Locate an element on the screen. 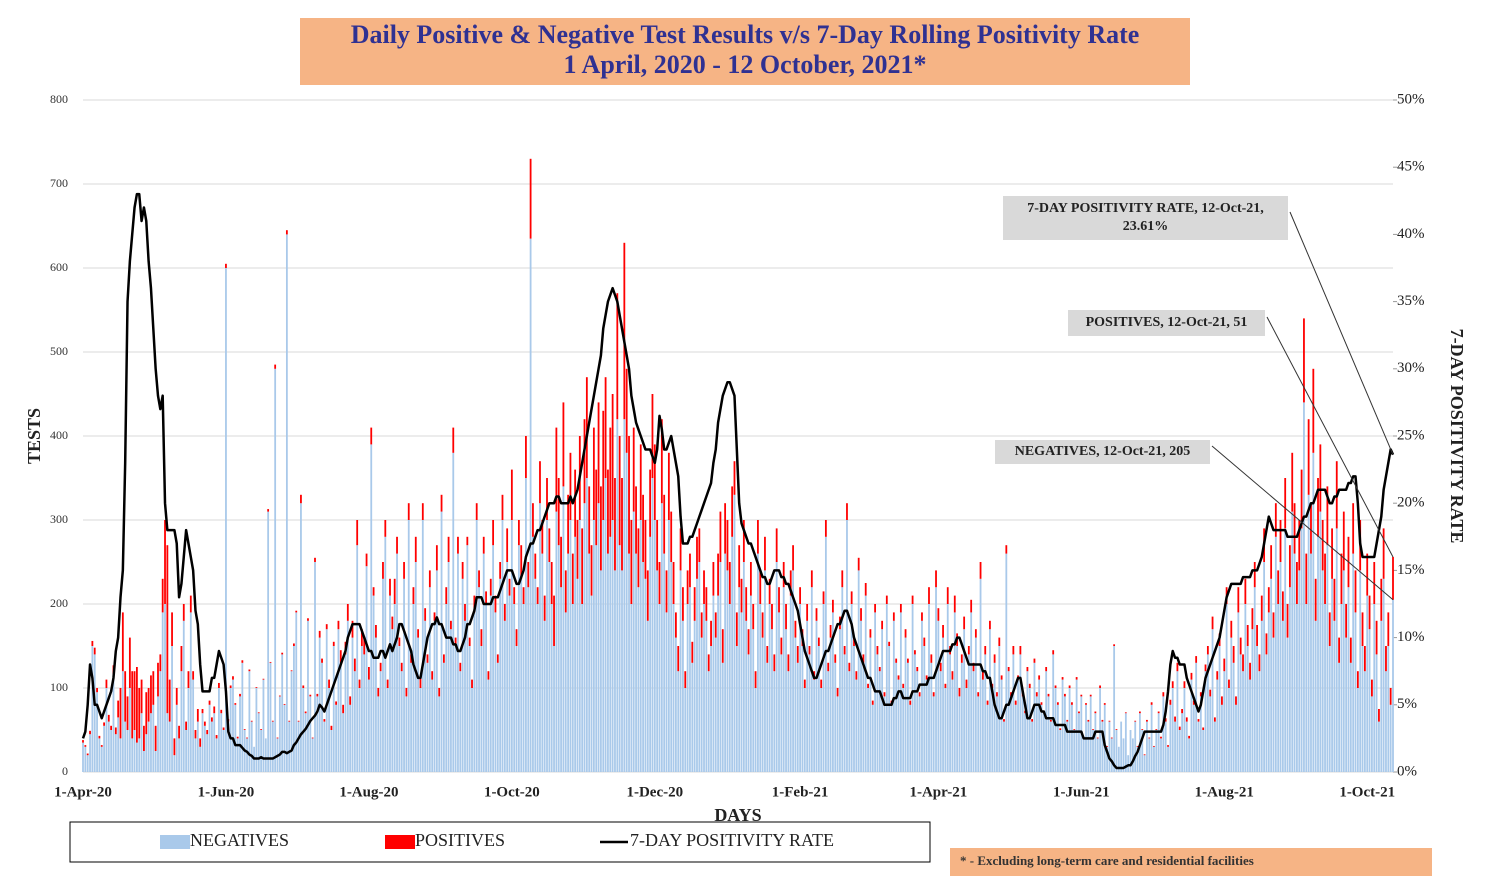 This screenshot has width=1488, height=879. y2-tick-label: 10% is located at coordinates (1411, 637).